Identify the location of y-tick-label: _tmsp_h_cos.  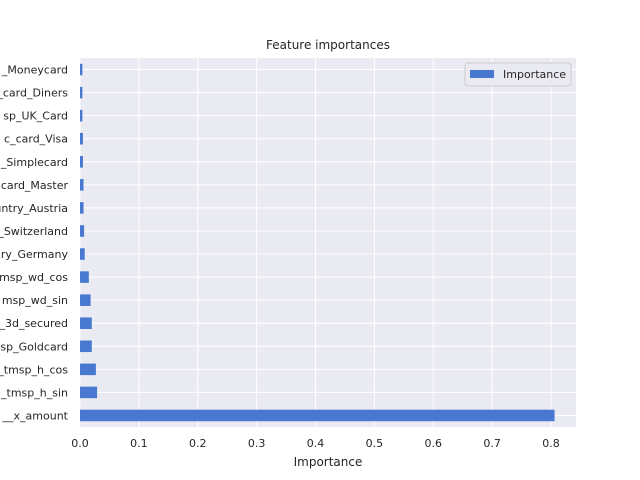
(34, 369).